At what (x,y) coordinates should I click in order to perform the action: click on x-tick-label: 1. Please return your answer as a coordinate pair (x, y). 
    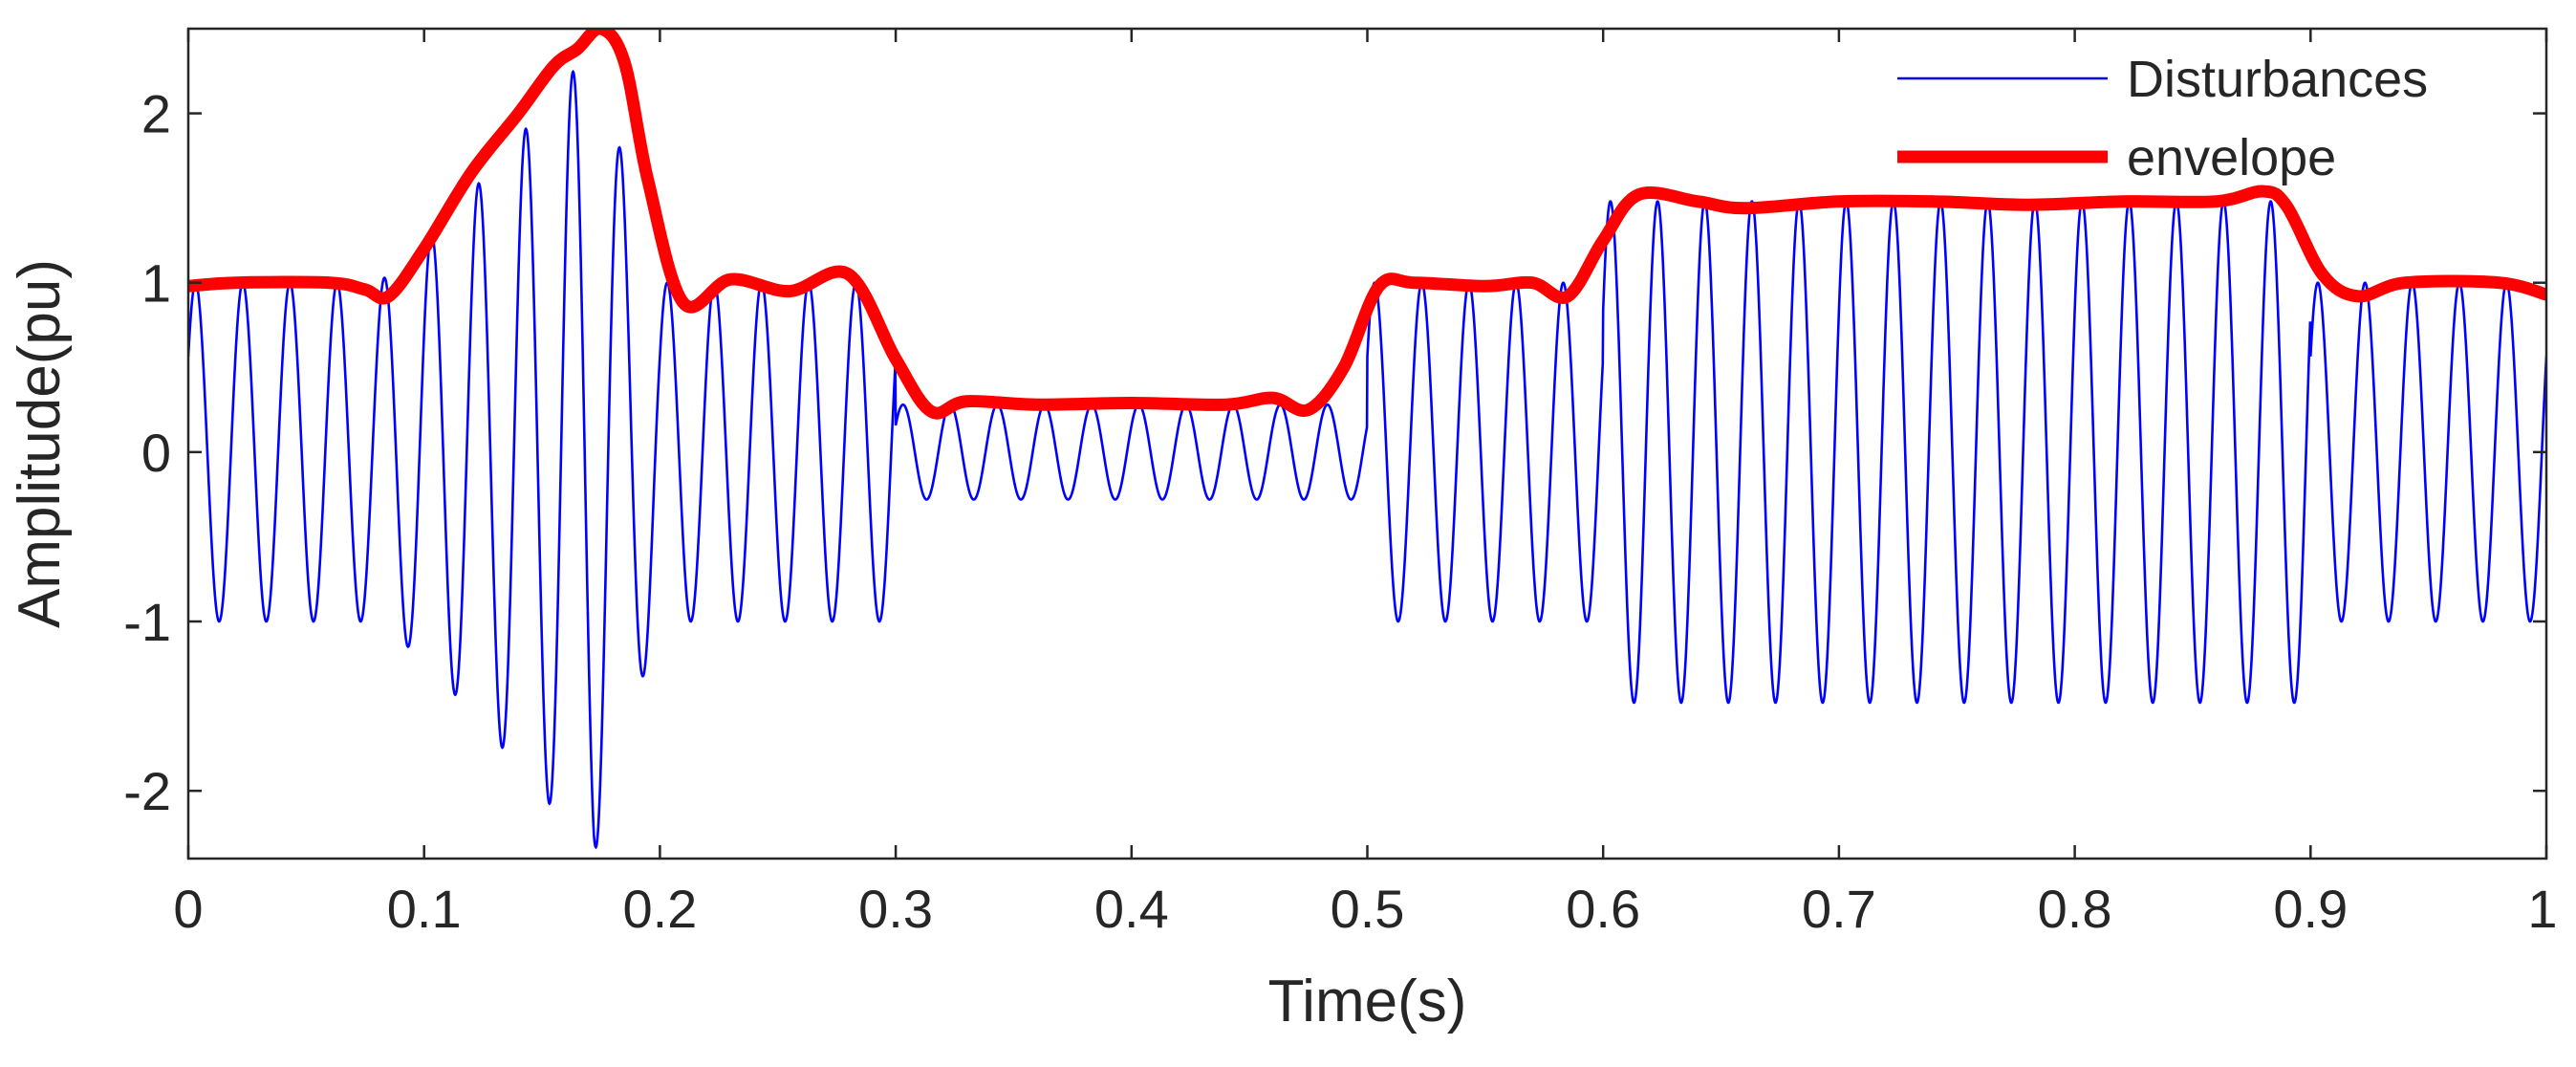
    Looking at the image, I should click on (2542, 909).